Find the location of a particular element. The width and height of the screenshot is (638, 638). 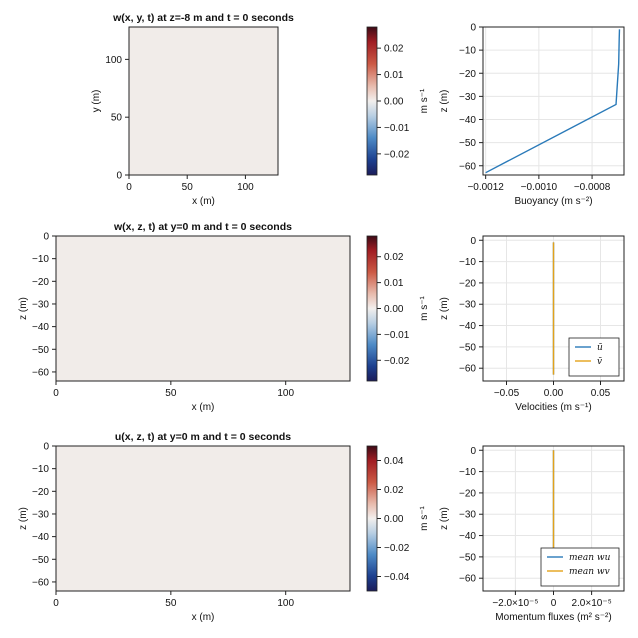

x-axis-label: Momentum fluxes (m² s⁻²) is located at coordinates (553, 617).